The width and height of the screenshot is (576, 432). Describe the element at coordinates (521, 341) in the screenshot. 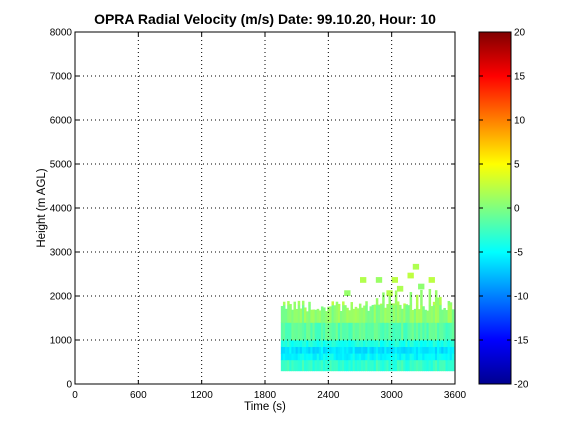

I see `colorbar-tick-label: -15` at that location.